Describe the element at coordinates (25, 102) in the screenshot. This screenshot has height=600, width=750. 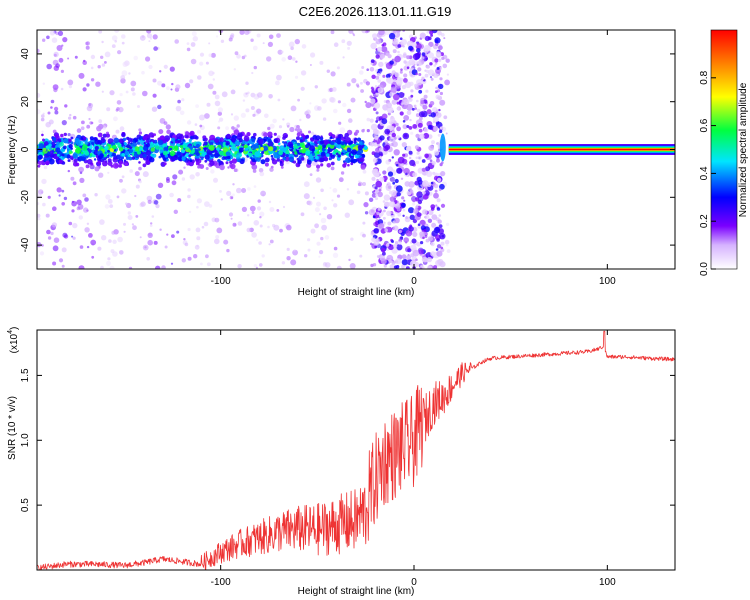
I see `spectrogram-y-tick-label: 20` at that location.